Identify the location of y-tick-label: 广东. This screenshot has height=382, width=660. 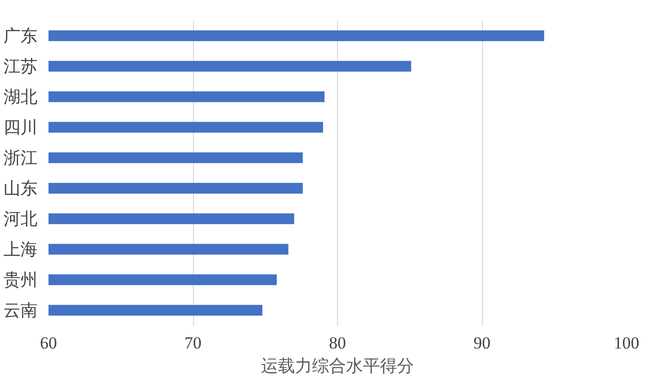
(21, 36).